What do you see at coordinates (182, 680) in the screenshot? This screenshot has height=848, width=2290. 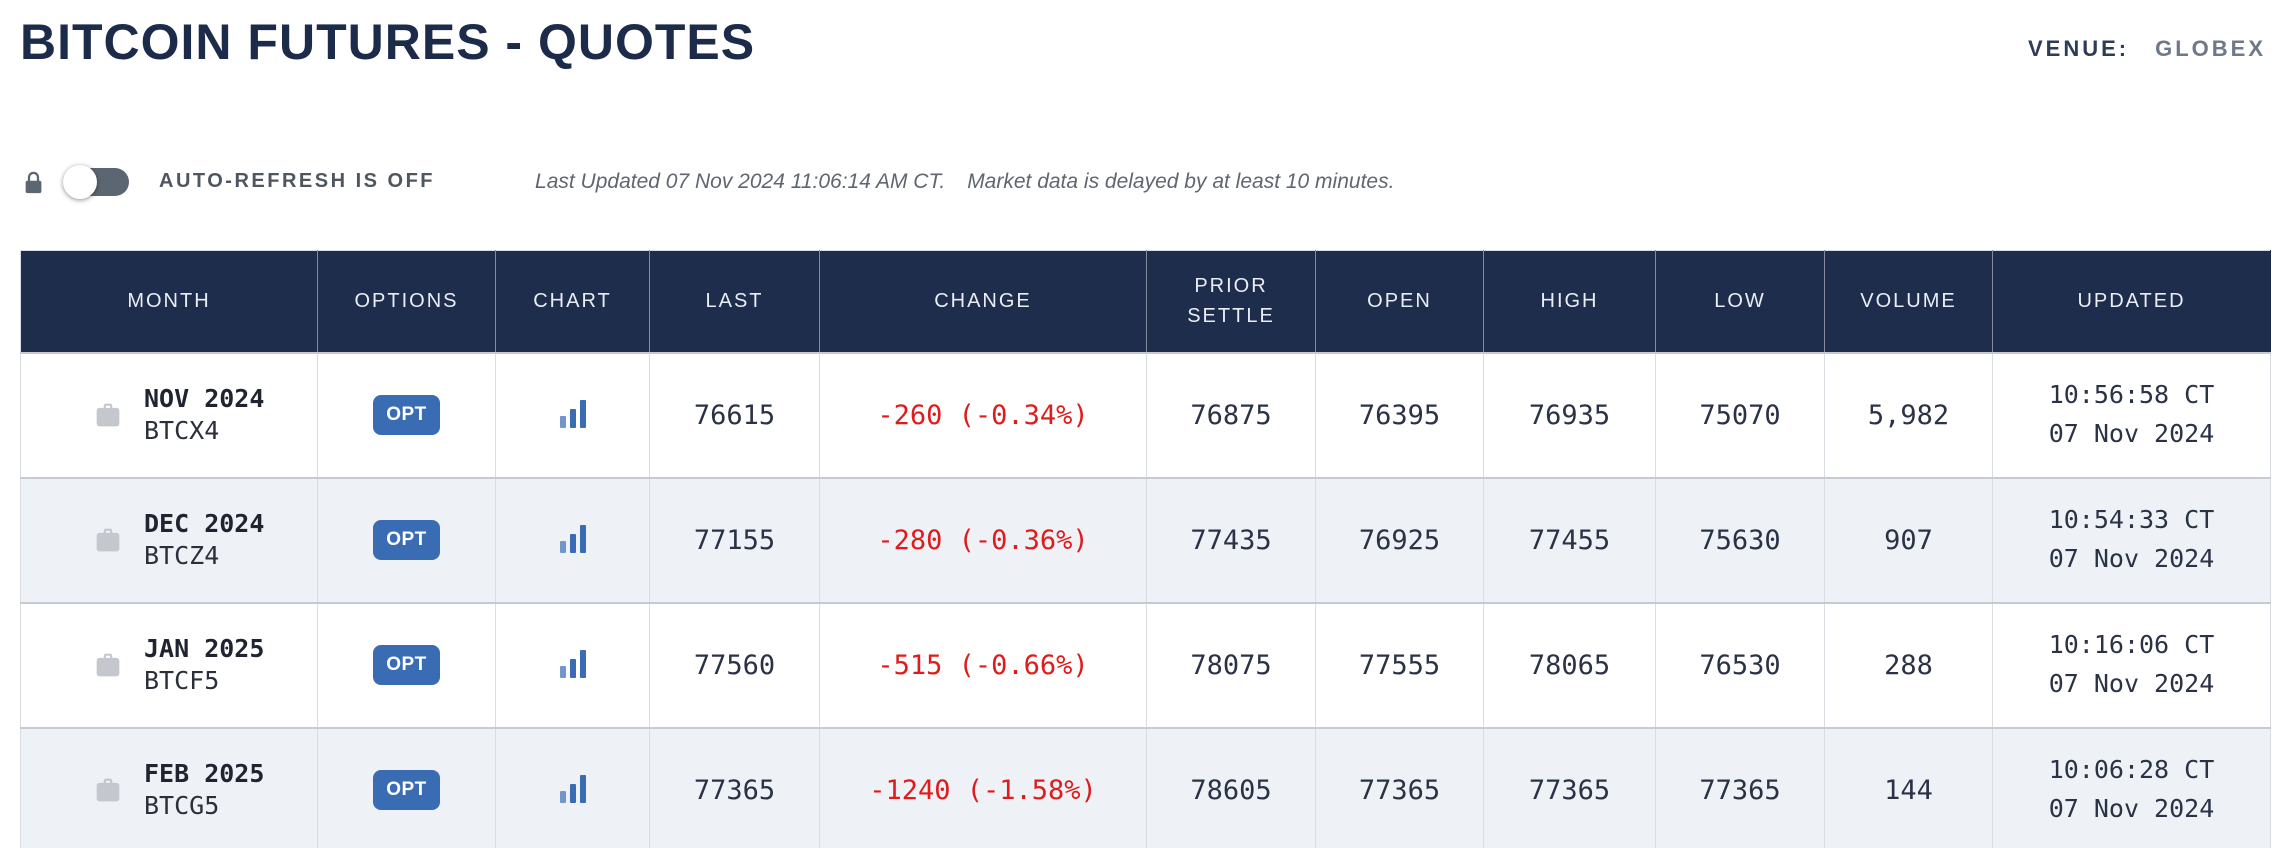 I see `contract-code: BTCF5` at bounding box center [182, 680].